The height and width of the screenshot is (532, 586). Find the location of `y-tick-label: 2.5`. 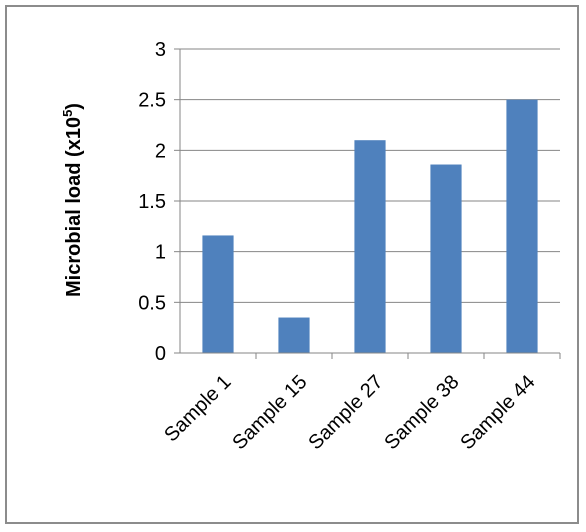

y-tick-label: 2.5 is located at coordinates (152, 101).